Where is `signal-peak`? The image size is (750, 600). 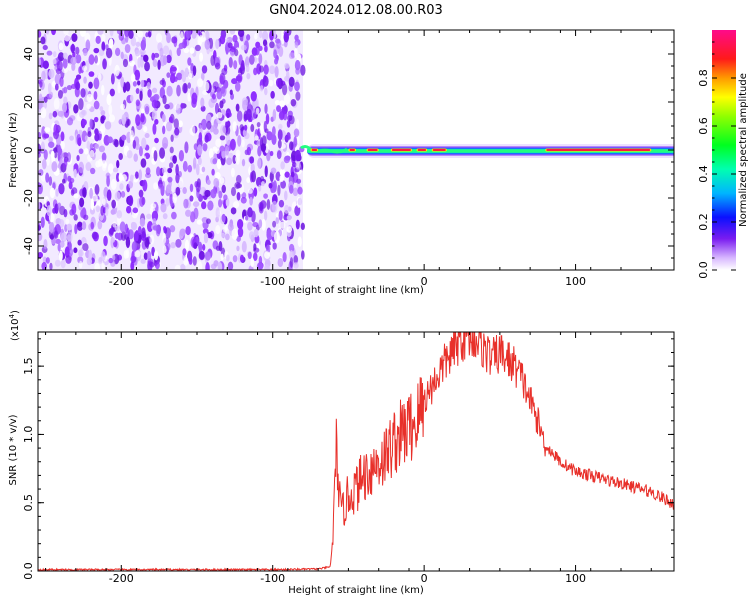 signal-peak is located at coordinates (314, 150).